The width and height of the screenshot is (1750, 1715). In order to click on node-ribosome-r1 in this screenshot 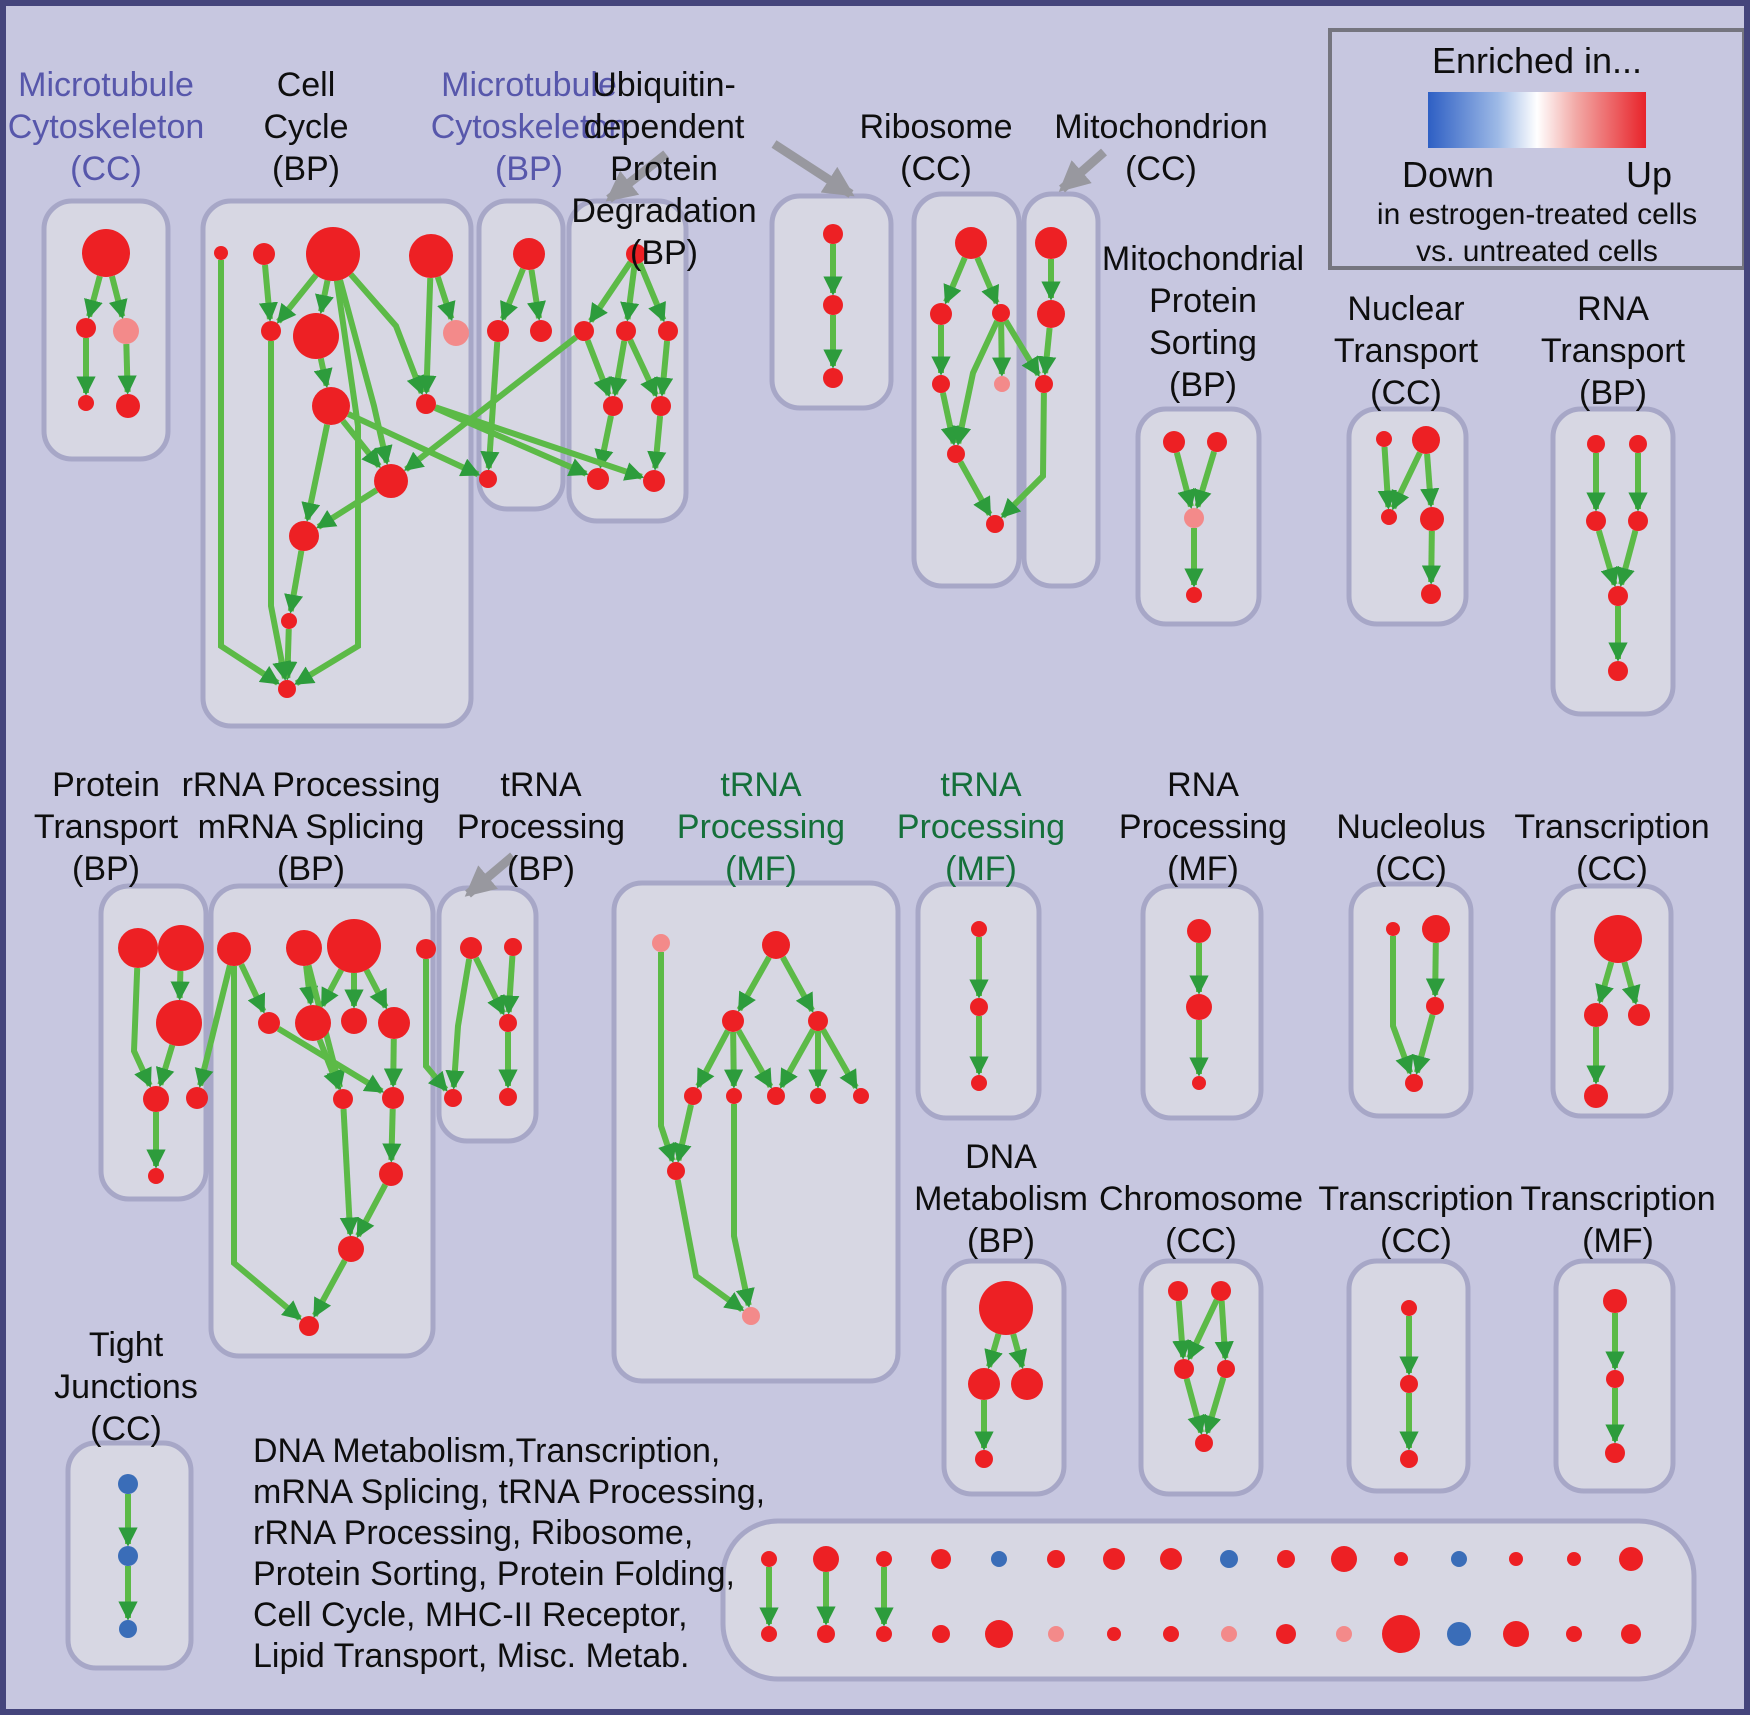, I will do `click(971, 243)`.